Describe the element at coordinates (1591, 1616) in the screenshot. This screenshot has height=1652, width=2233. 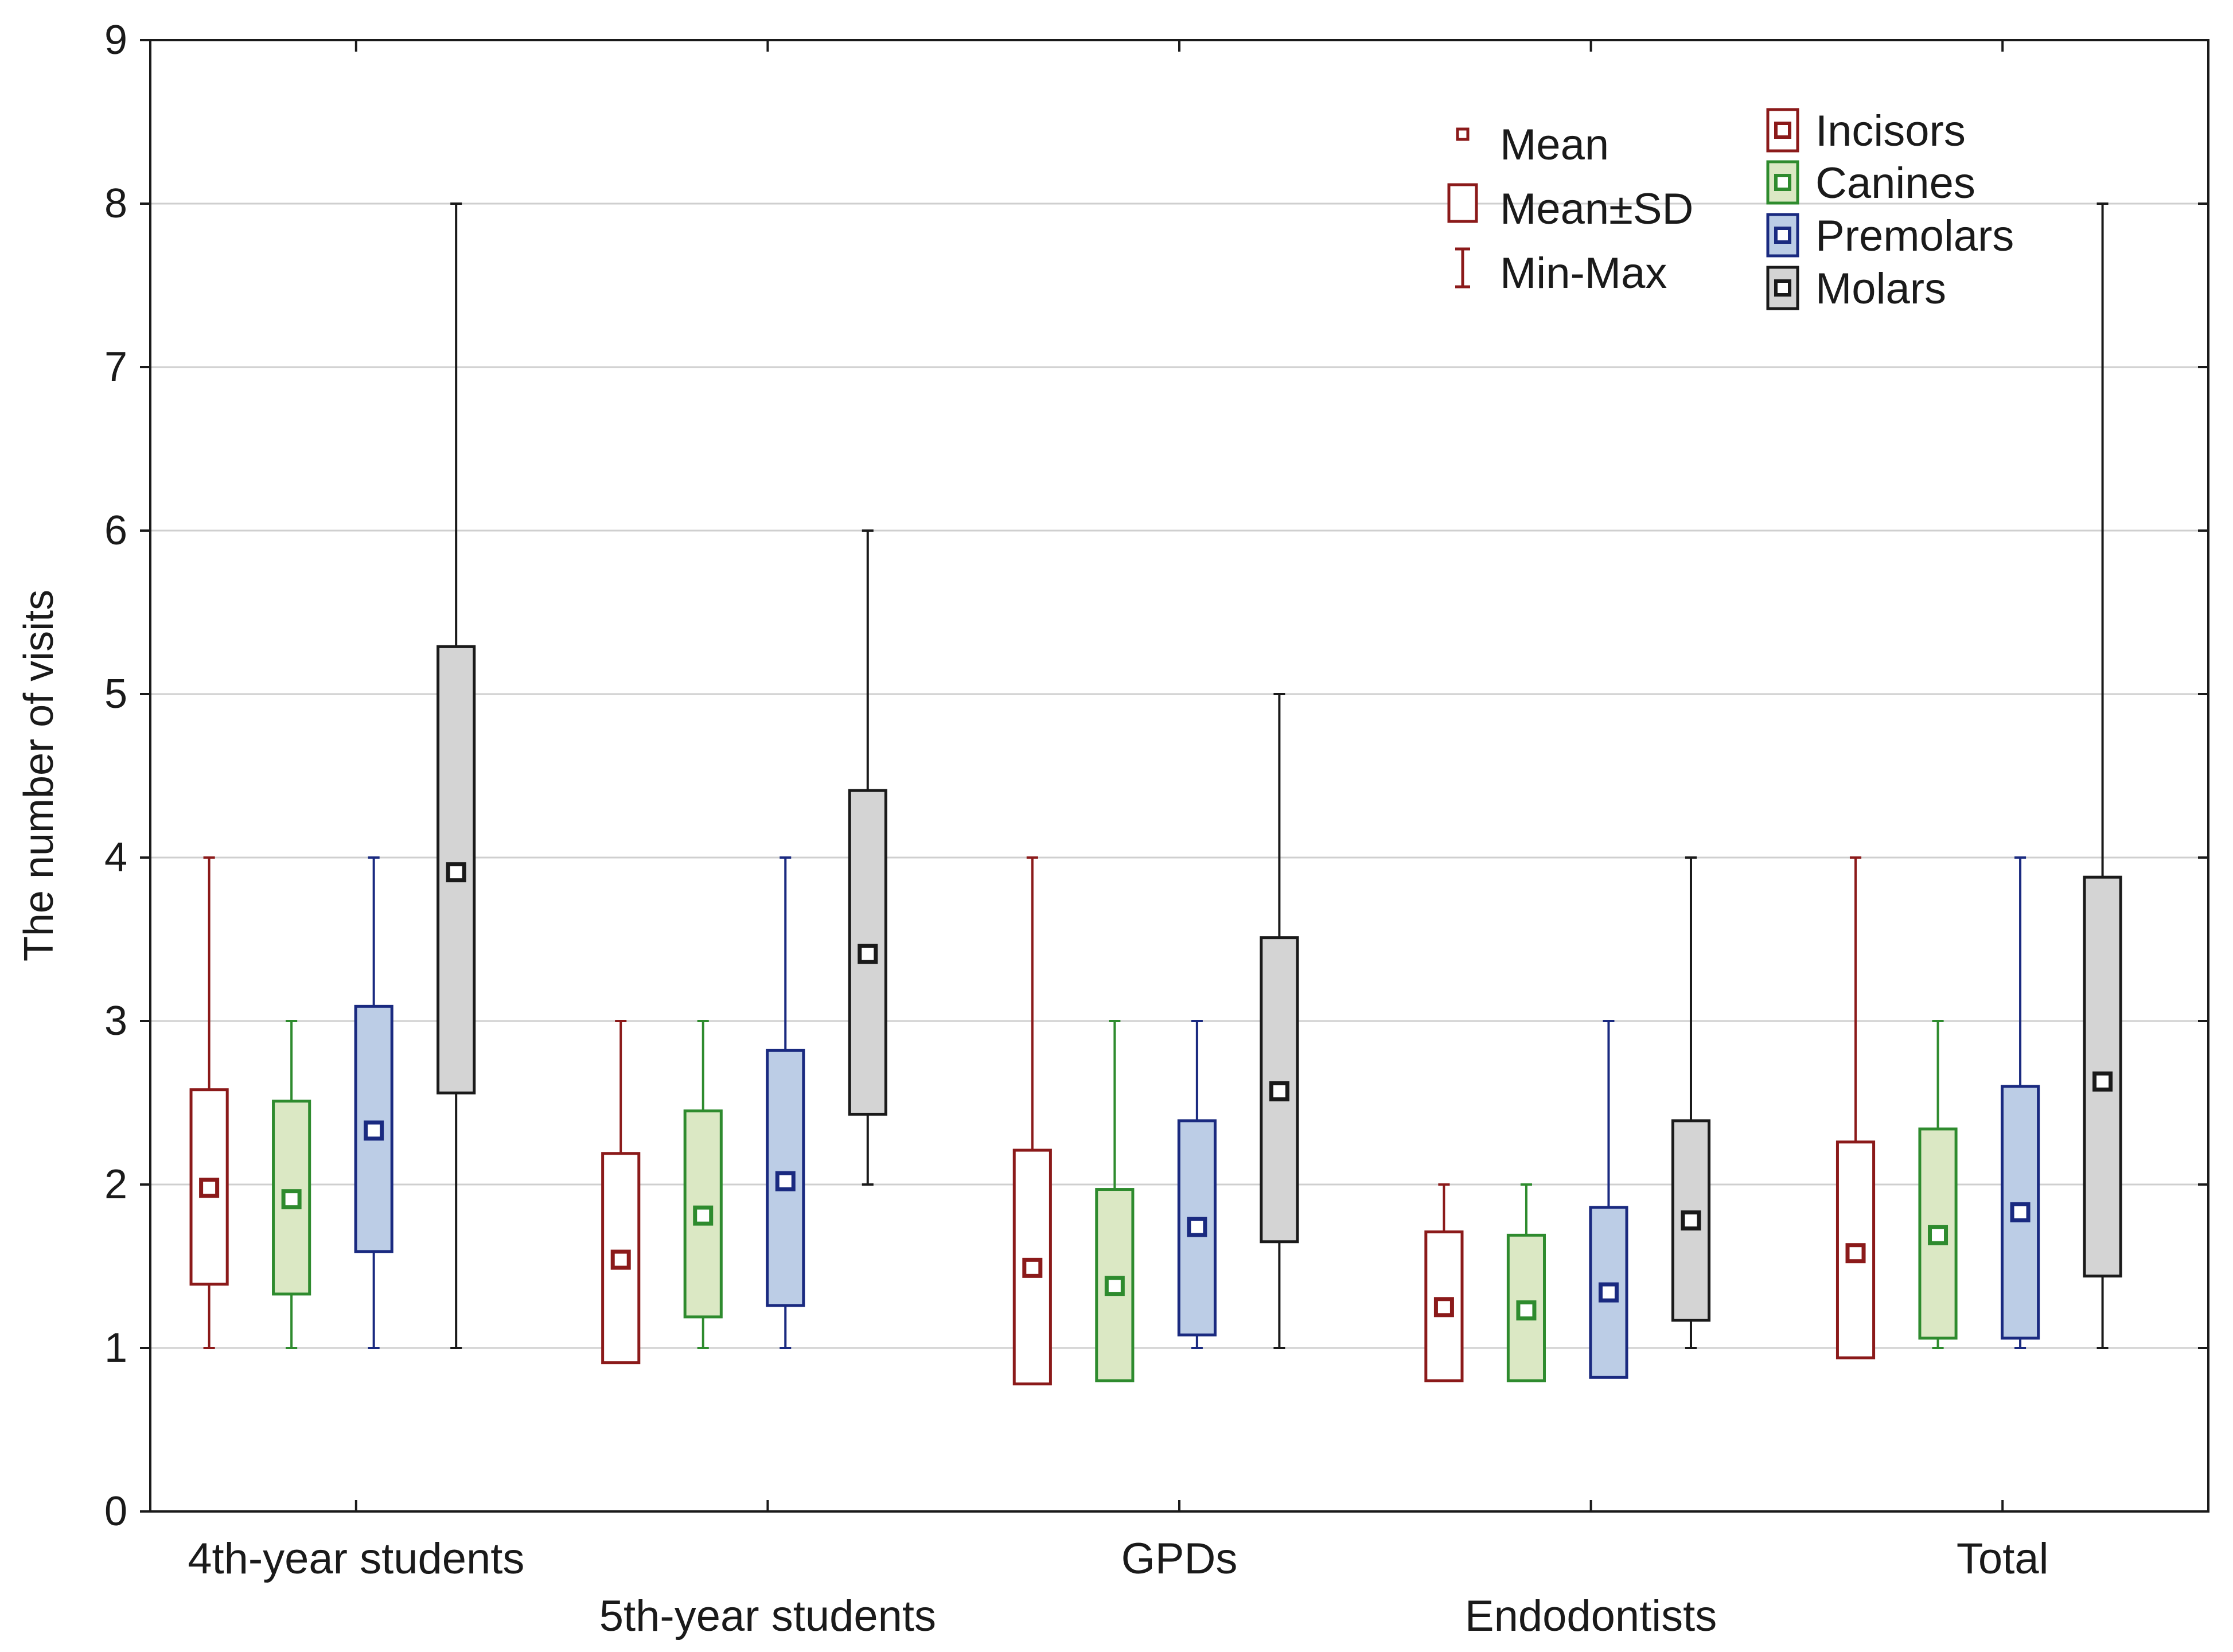
I see `x-tick-label: Endodontists` at that location.